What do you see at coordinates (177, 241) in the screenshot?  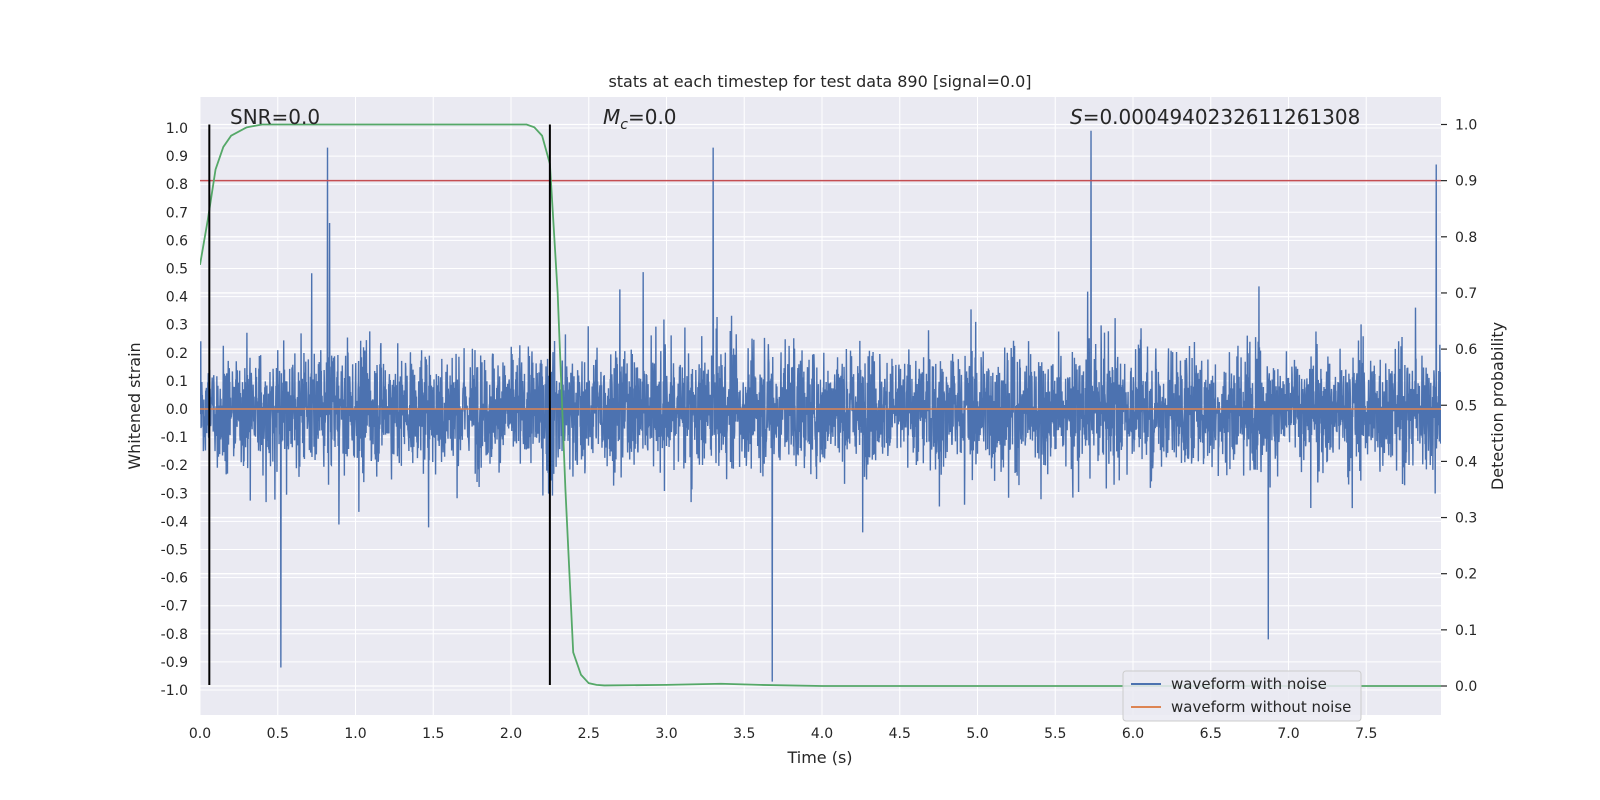 I see `y-tick-0.6: 0.6` at bounding box center [177, 241].